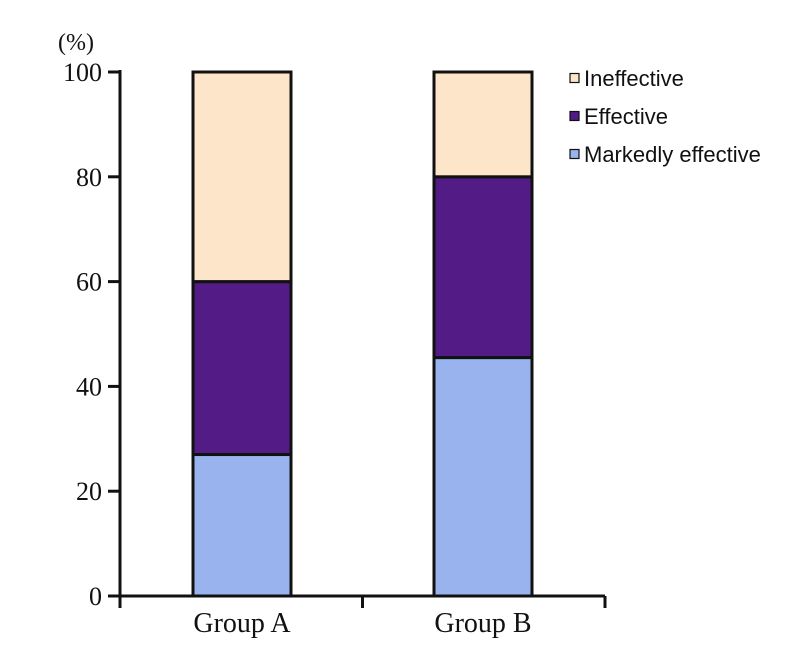 Image resolution: width=800 pixels, height=656 pixels. What do you see at coordinates (89, 282) in the screenshot?
I see `y-tick-label: 60` at bounding box center [89, 282].